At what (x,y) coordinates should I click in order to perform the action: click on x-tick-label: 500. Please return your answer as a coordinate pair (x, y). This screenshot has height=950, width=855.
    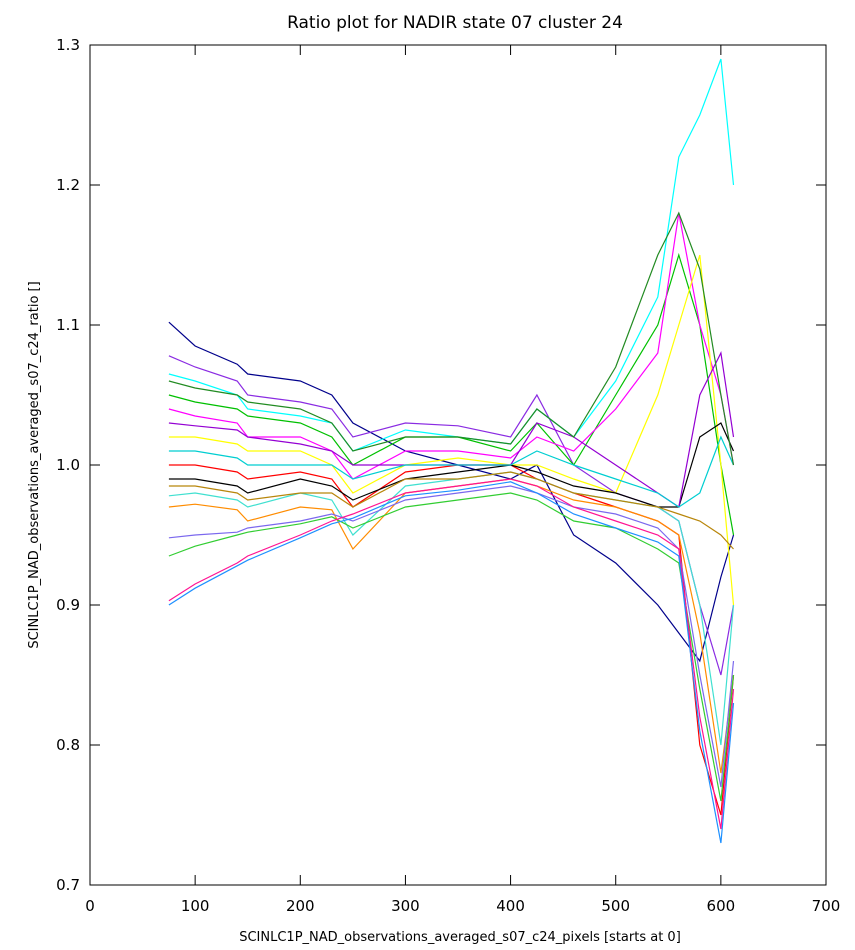
    Looking at the image, I should click on (615, 906).